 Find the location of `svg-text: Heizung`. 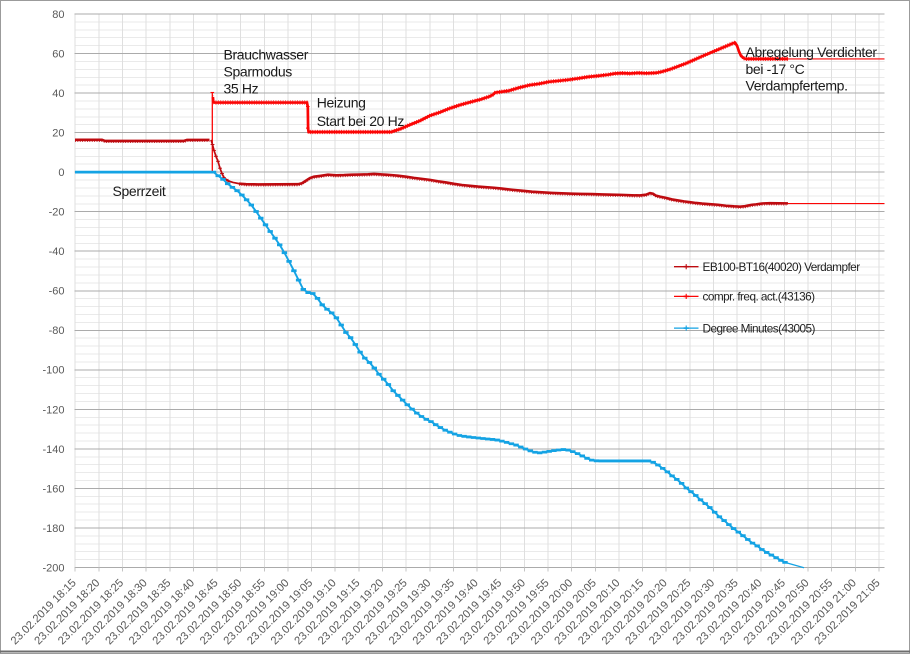

svg-text: Heizung is located at coordinates (341, 103).